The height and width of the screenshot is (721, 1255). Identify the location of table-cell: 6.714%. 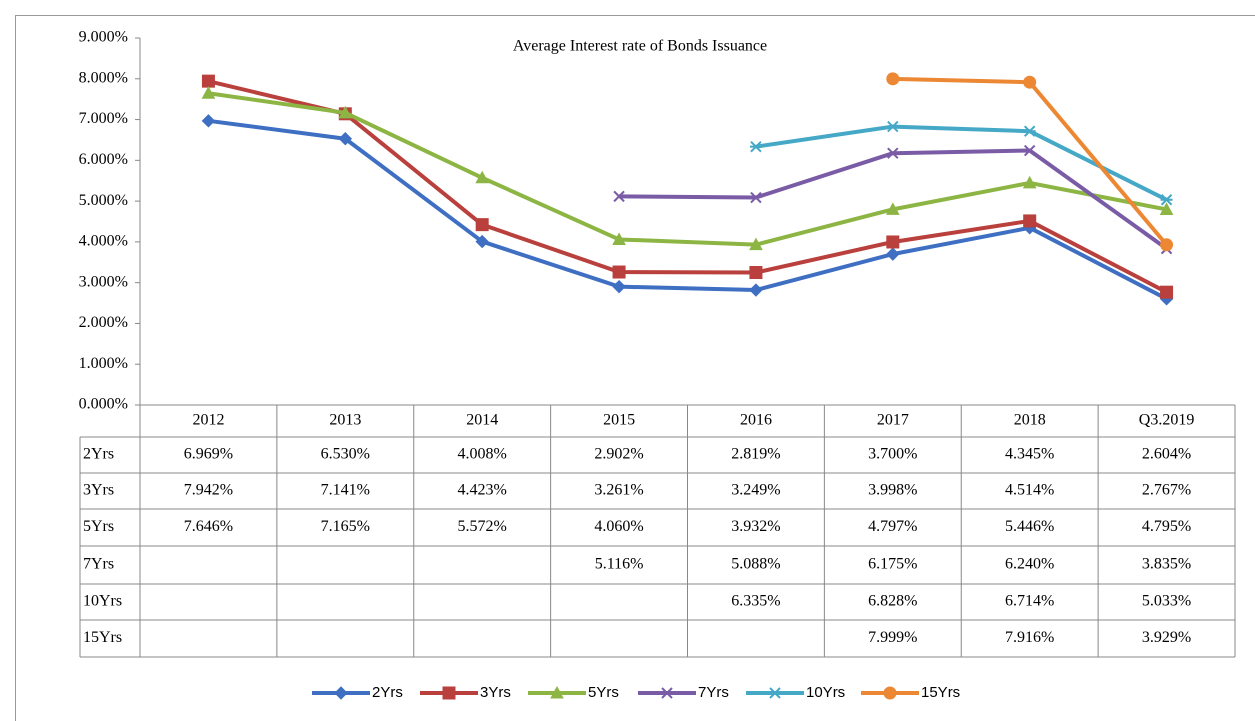
(1029, 601).